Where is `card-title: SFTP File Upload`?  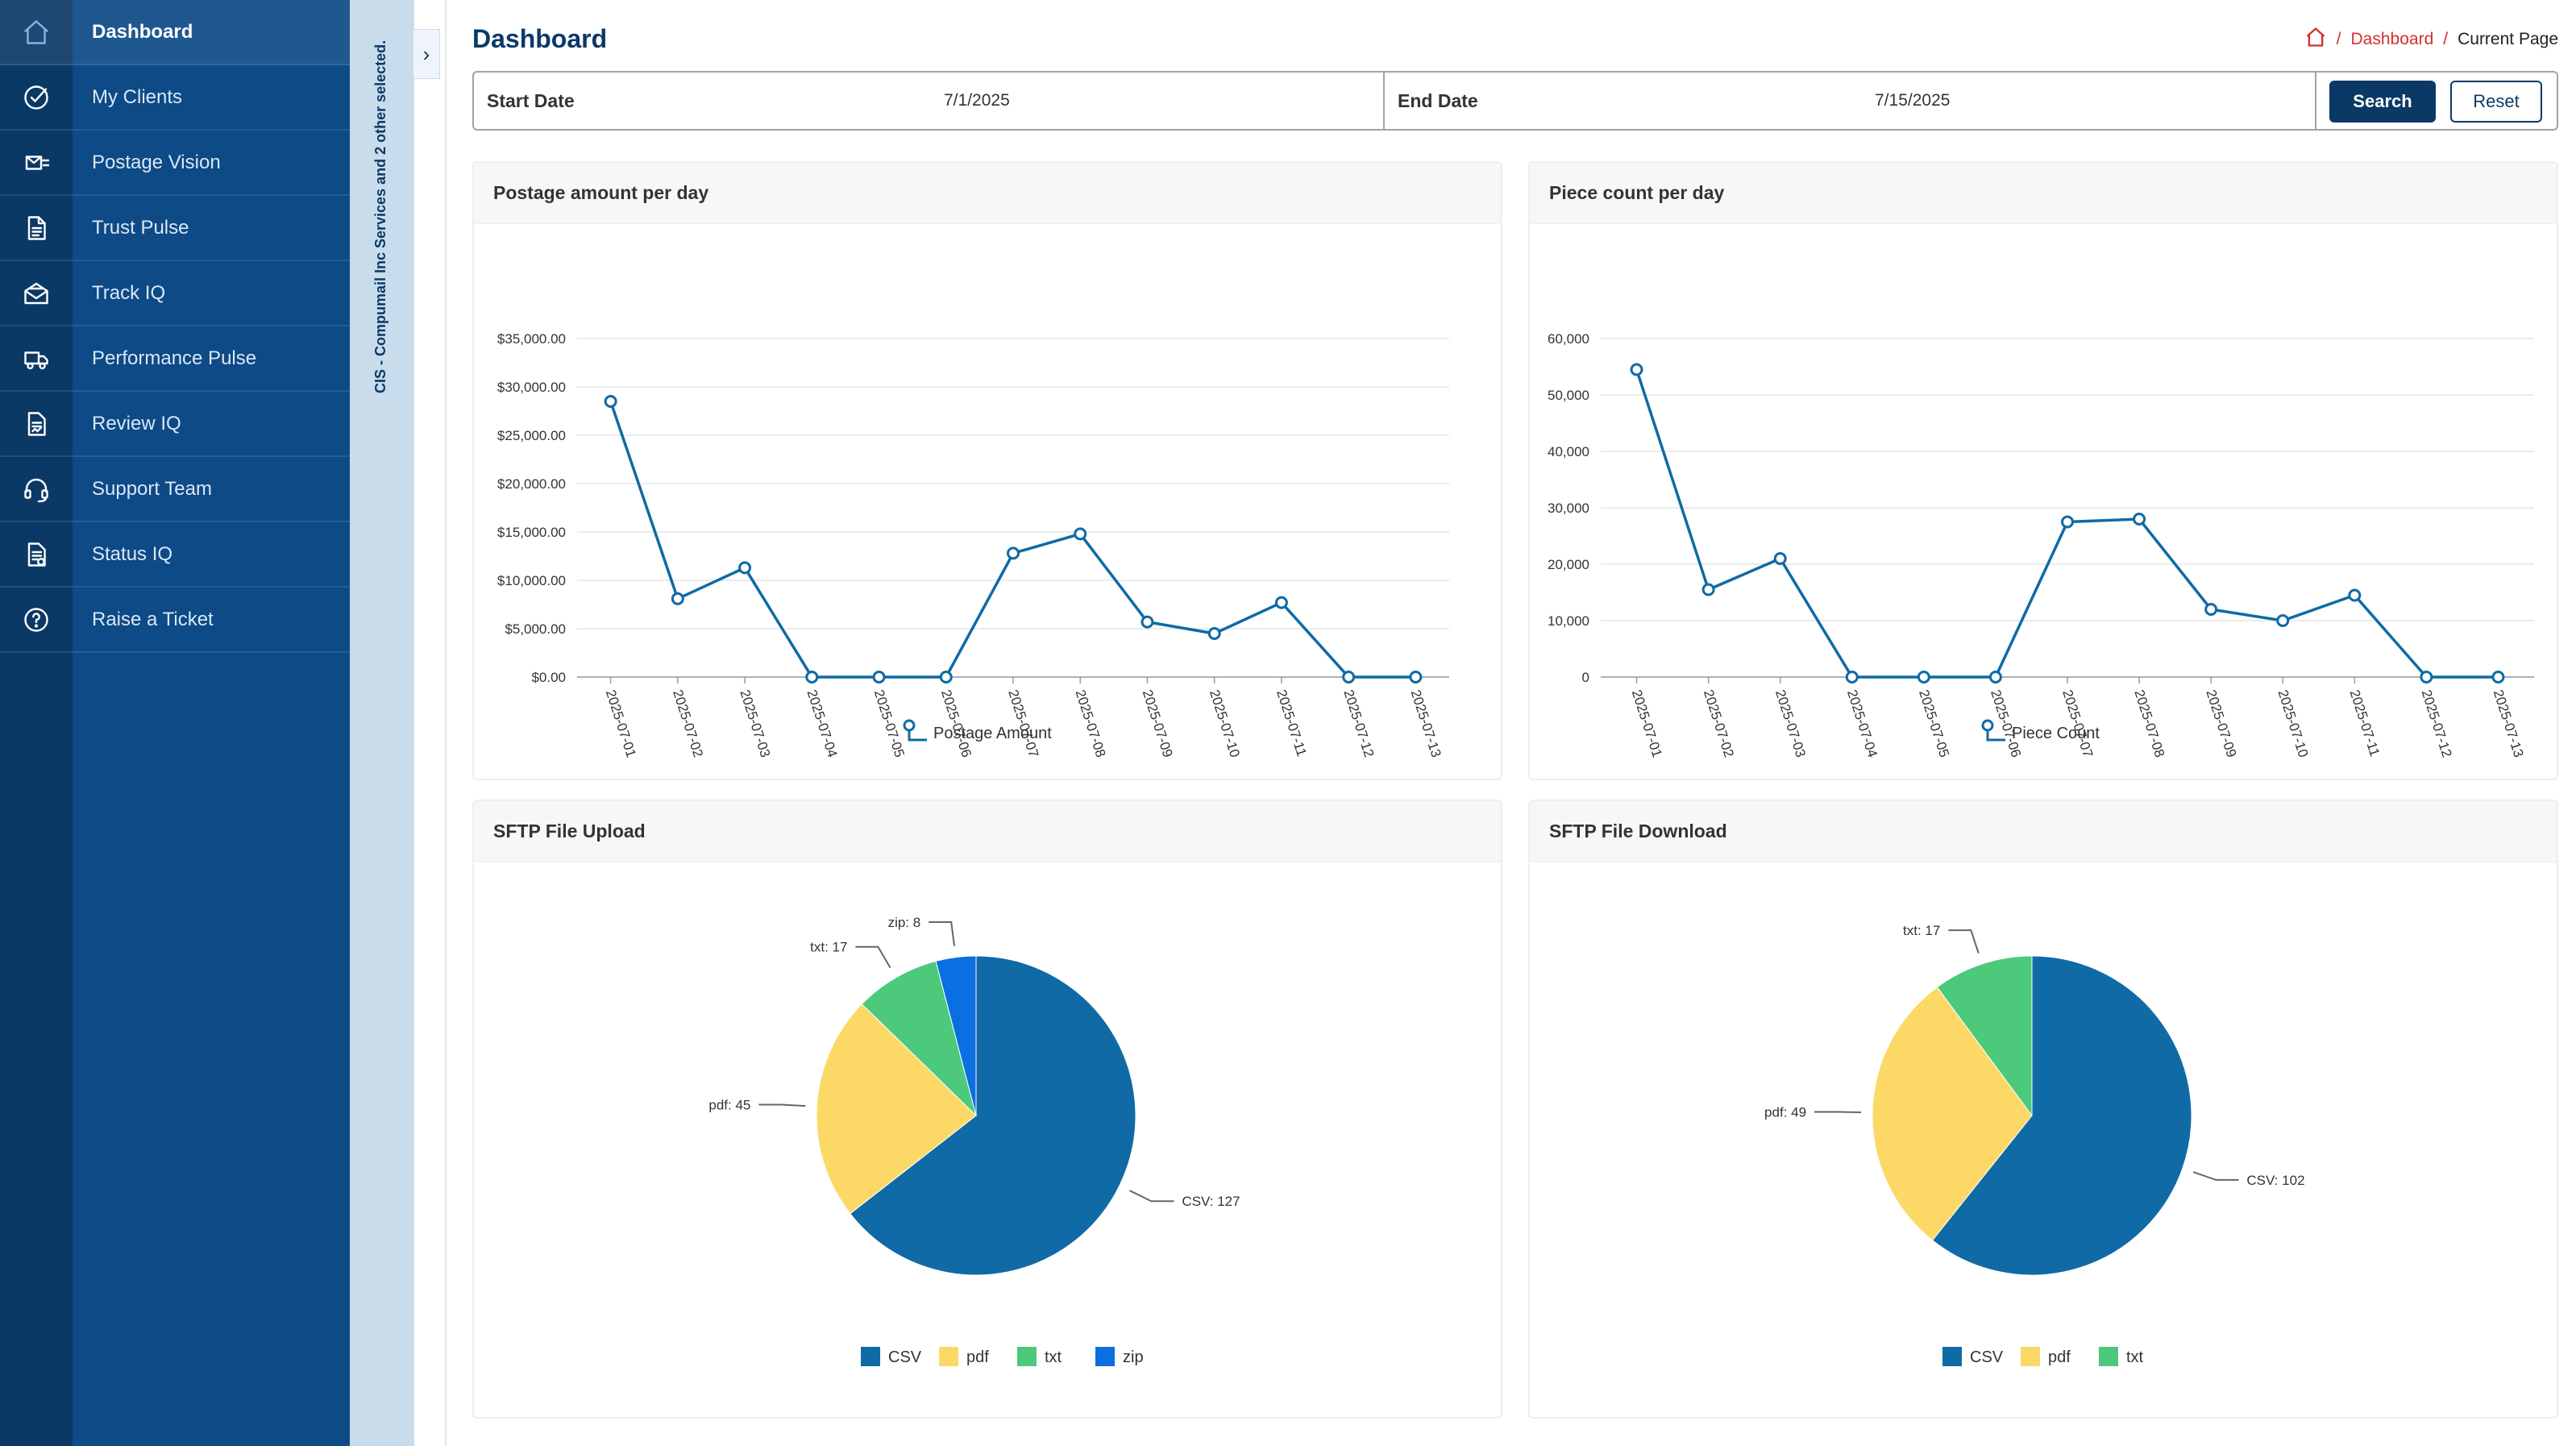
card-title: SFTP File Upload is located at coordinates (987, 831).